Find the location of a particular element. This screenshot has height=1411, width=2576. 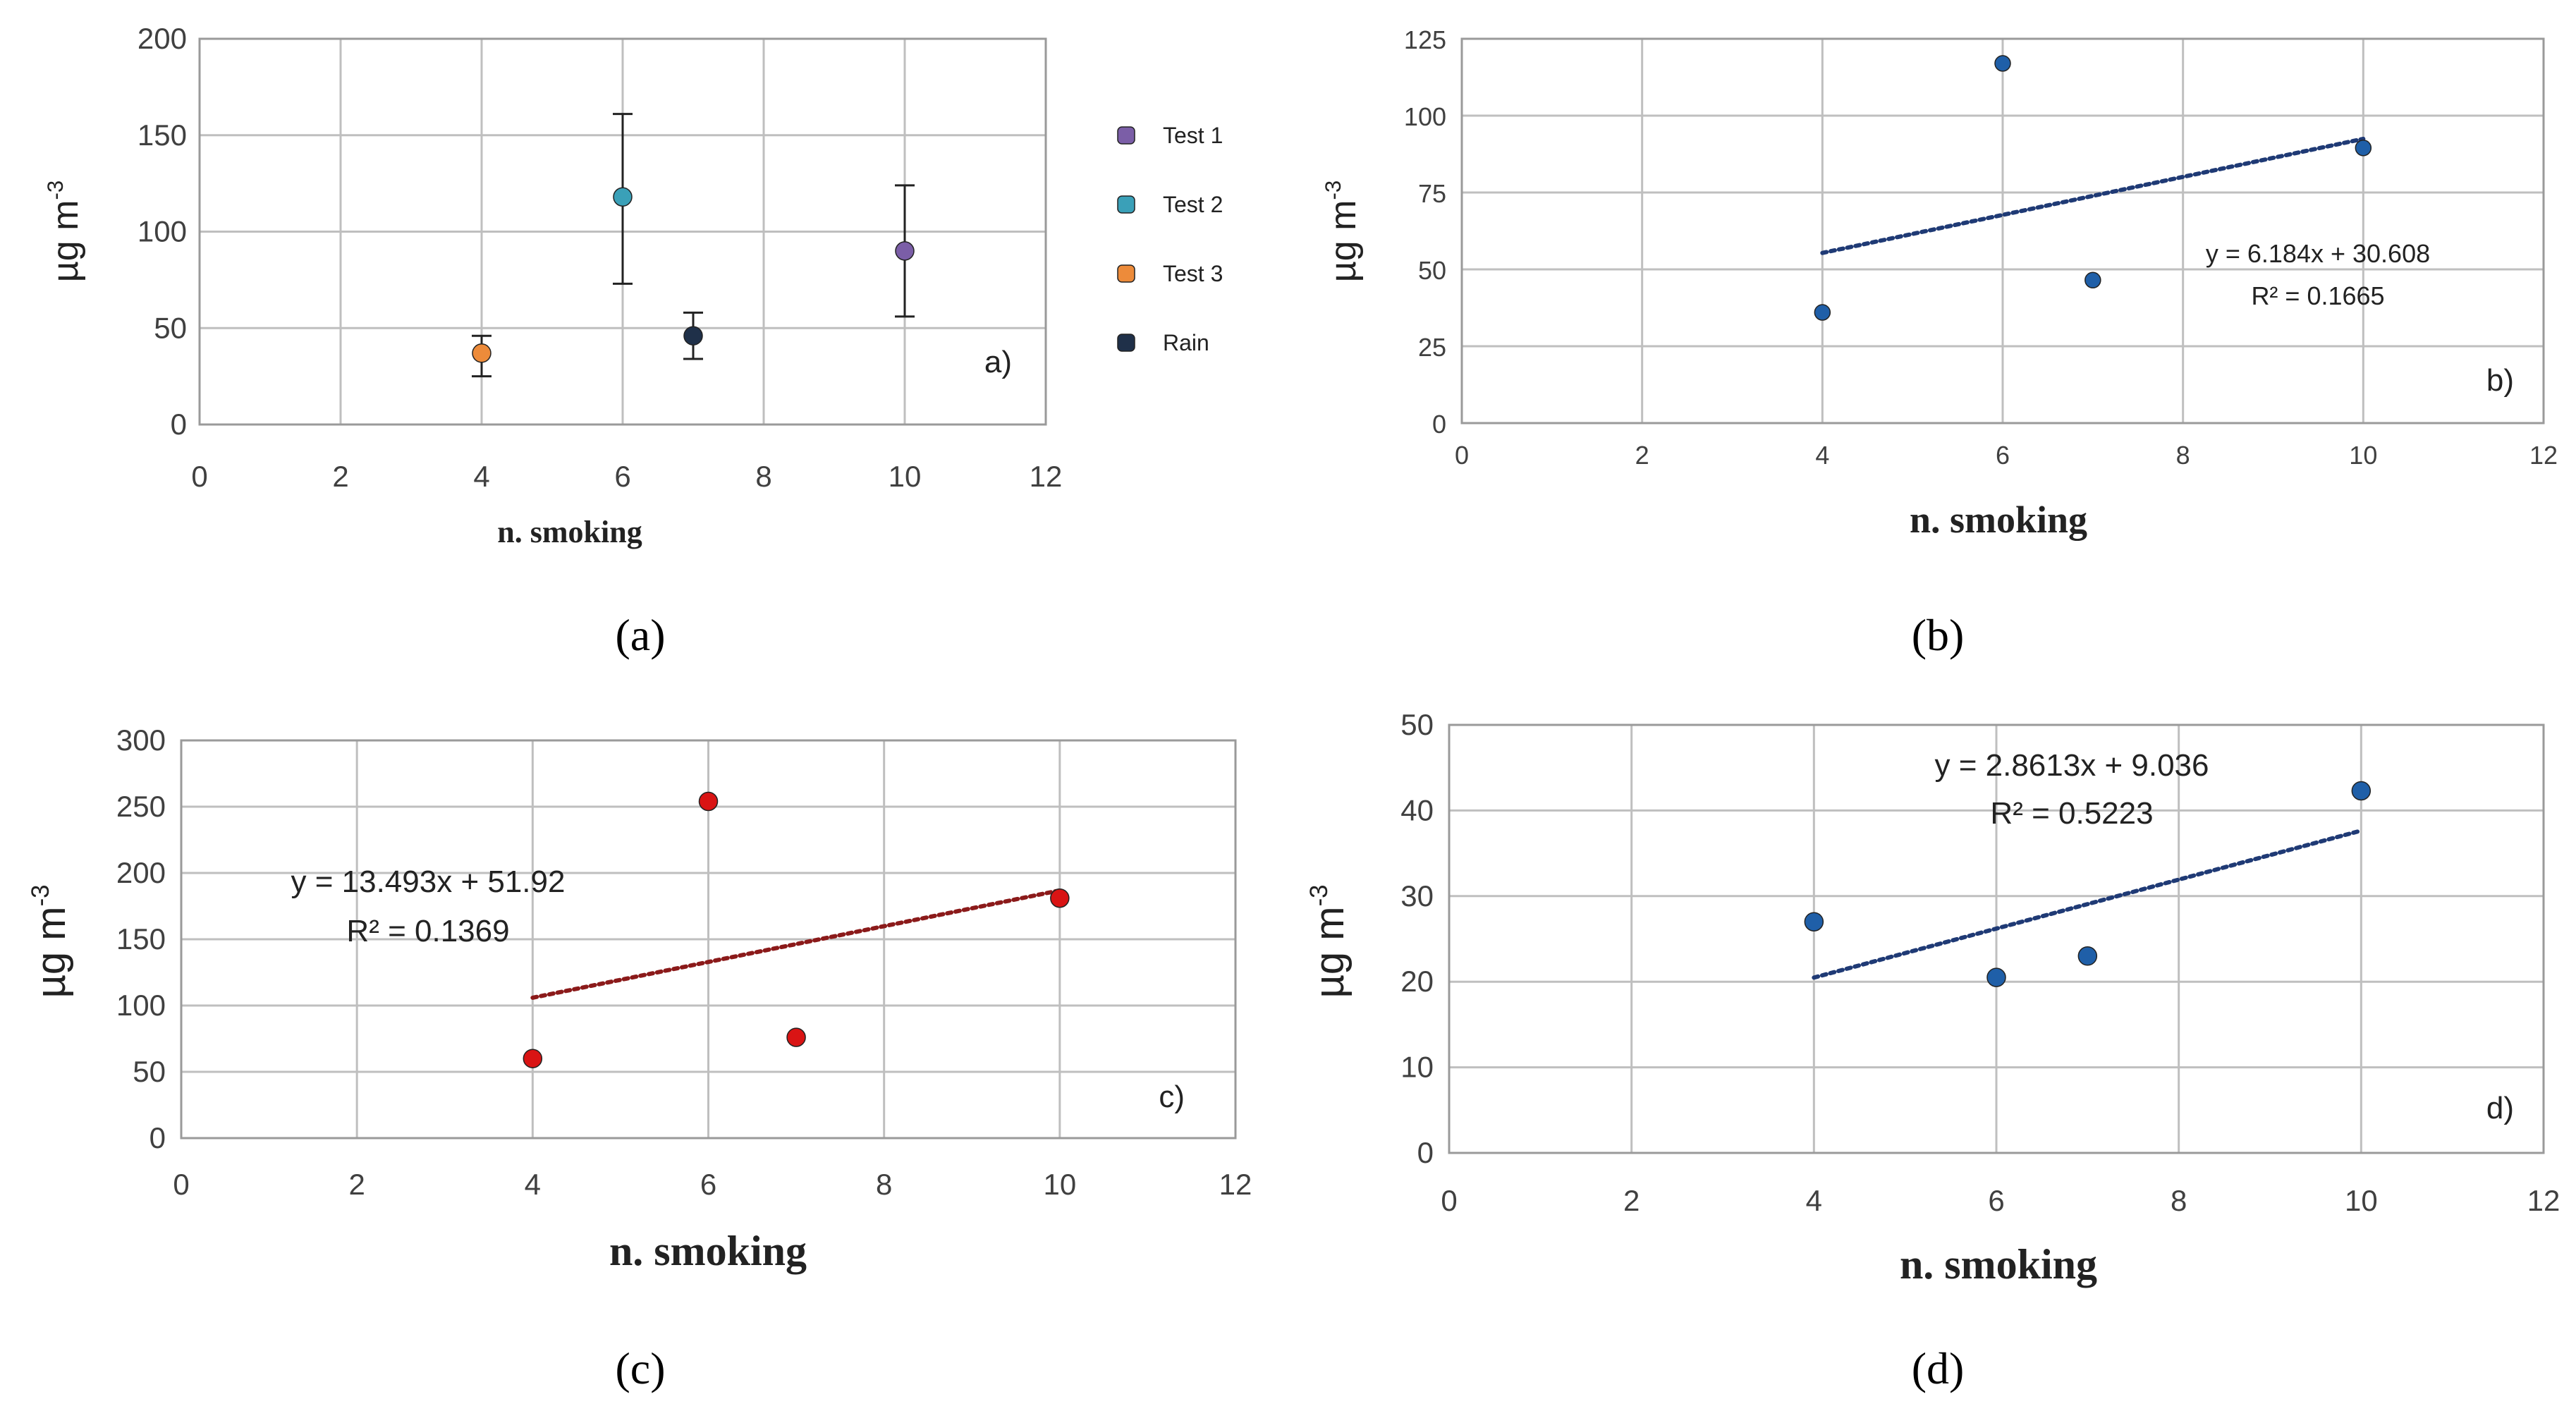

legend-label: Rain is located at coordinates (1186, 342).